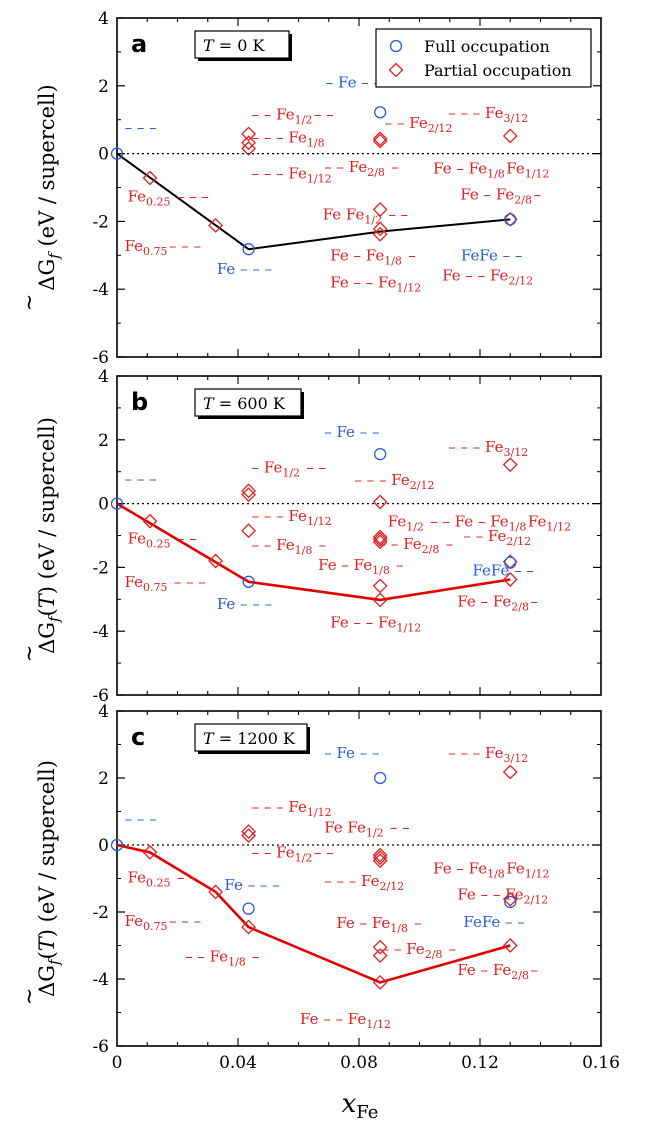 This screenshot has height=1142, width=648. Describe the element at coordinates (163, 247) in the screenshot. I see `config-label: Fe0.75 – – –` at that location.